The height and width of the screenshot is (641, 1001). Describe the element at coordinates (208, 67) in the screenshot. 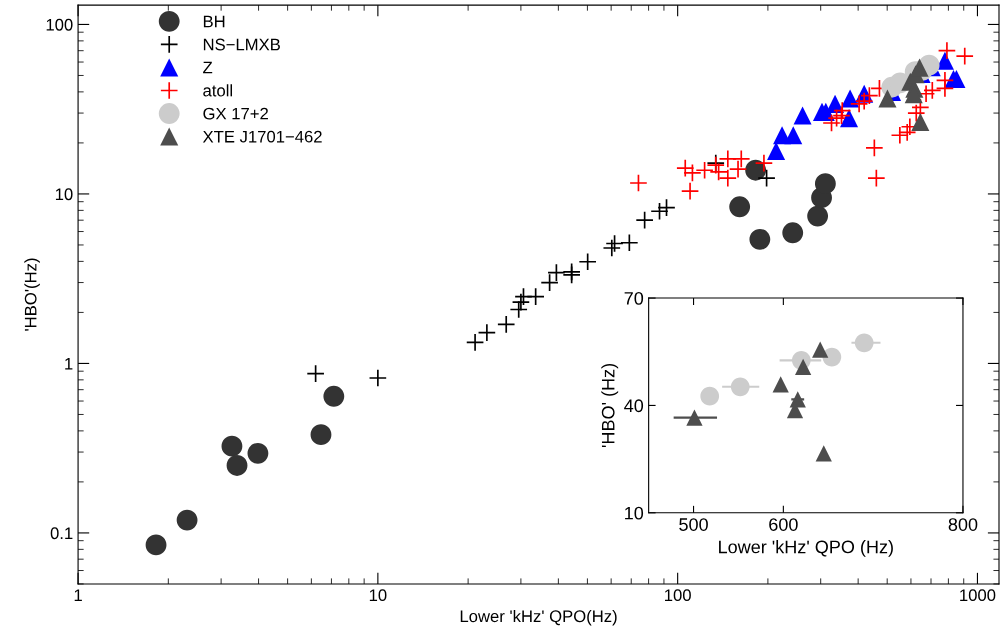

I see `legend-label: Z` at that location.